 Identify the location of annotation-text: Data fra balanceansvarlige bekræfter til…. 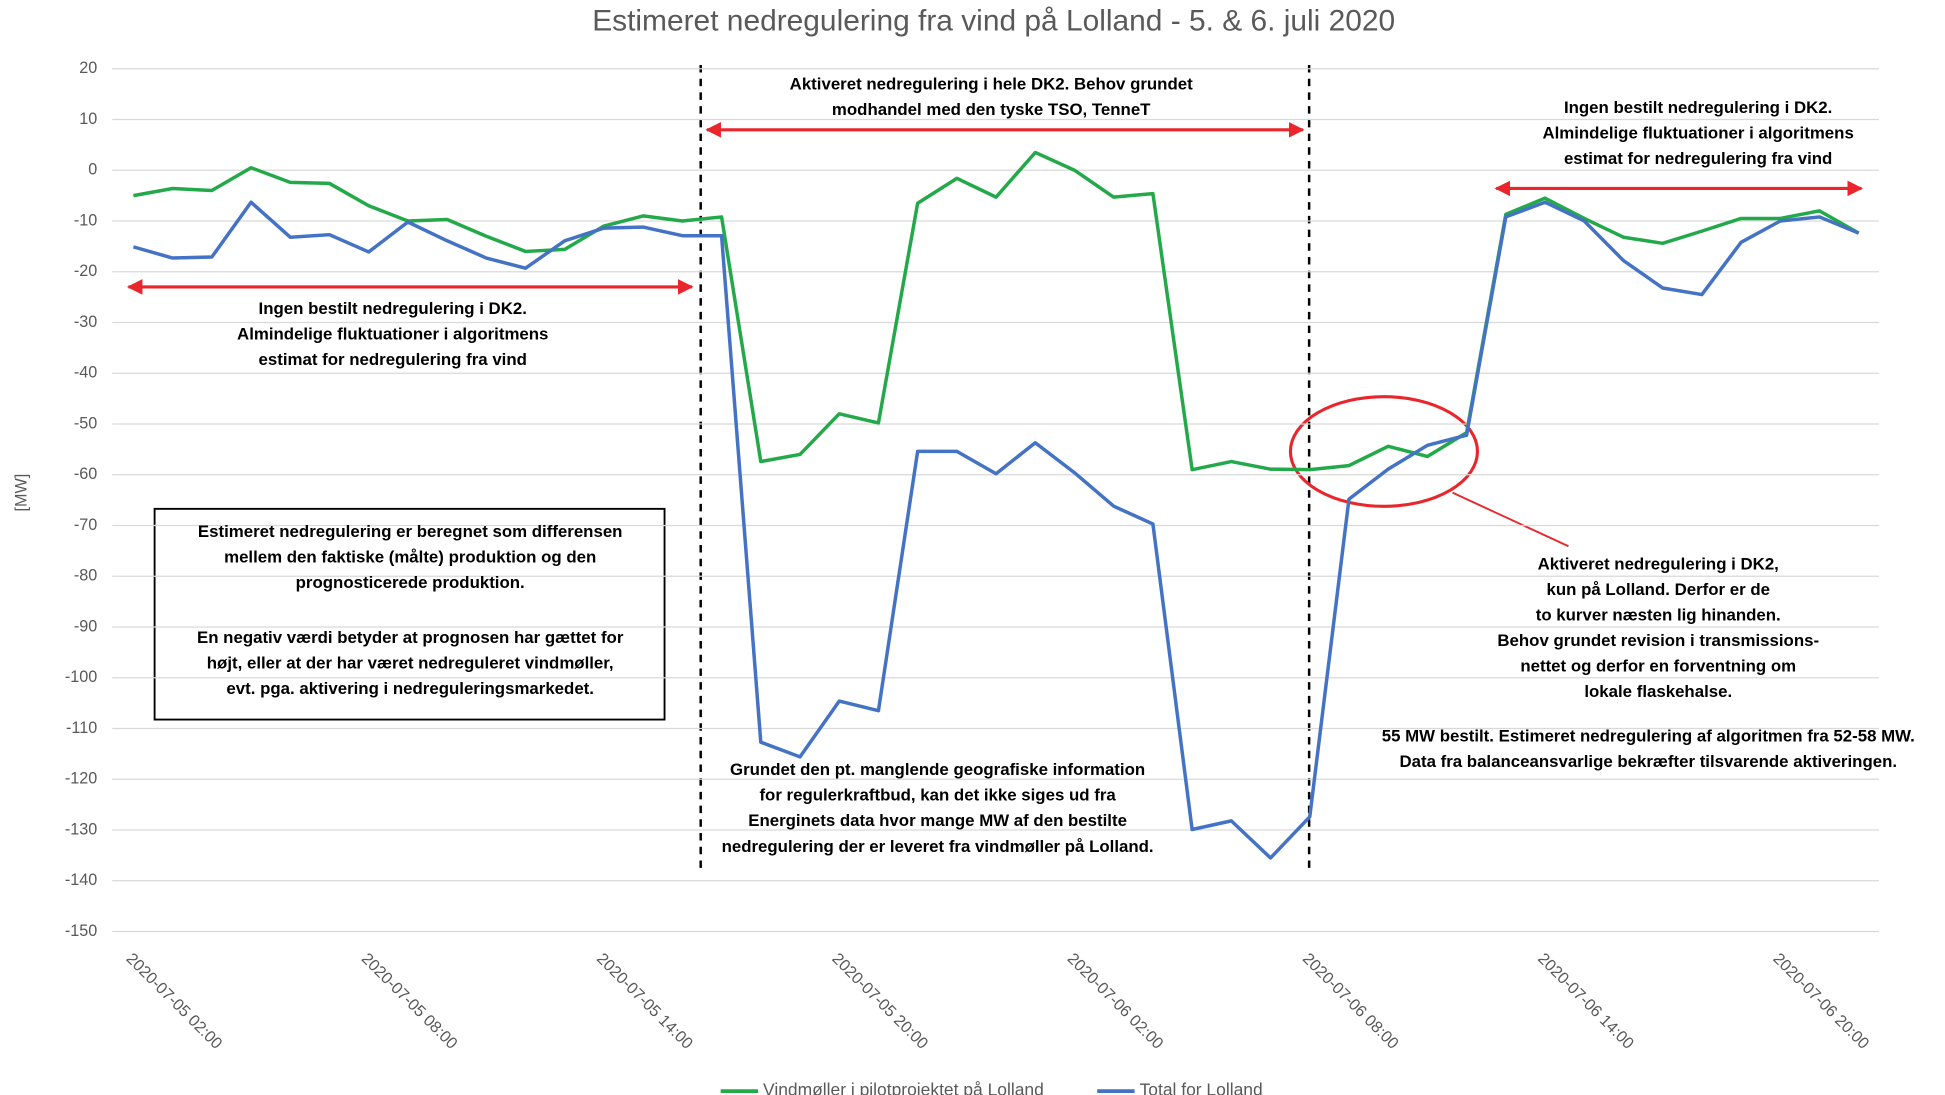
(1648, 761).